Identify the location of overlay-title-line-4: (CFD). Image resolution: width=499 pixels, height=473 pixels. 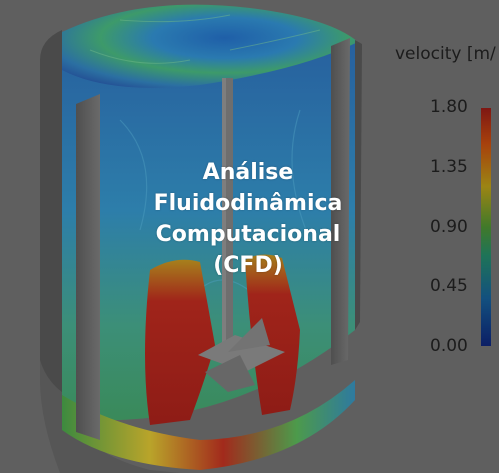
(248, 265).